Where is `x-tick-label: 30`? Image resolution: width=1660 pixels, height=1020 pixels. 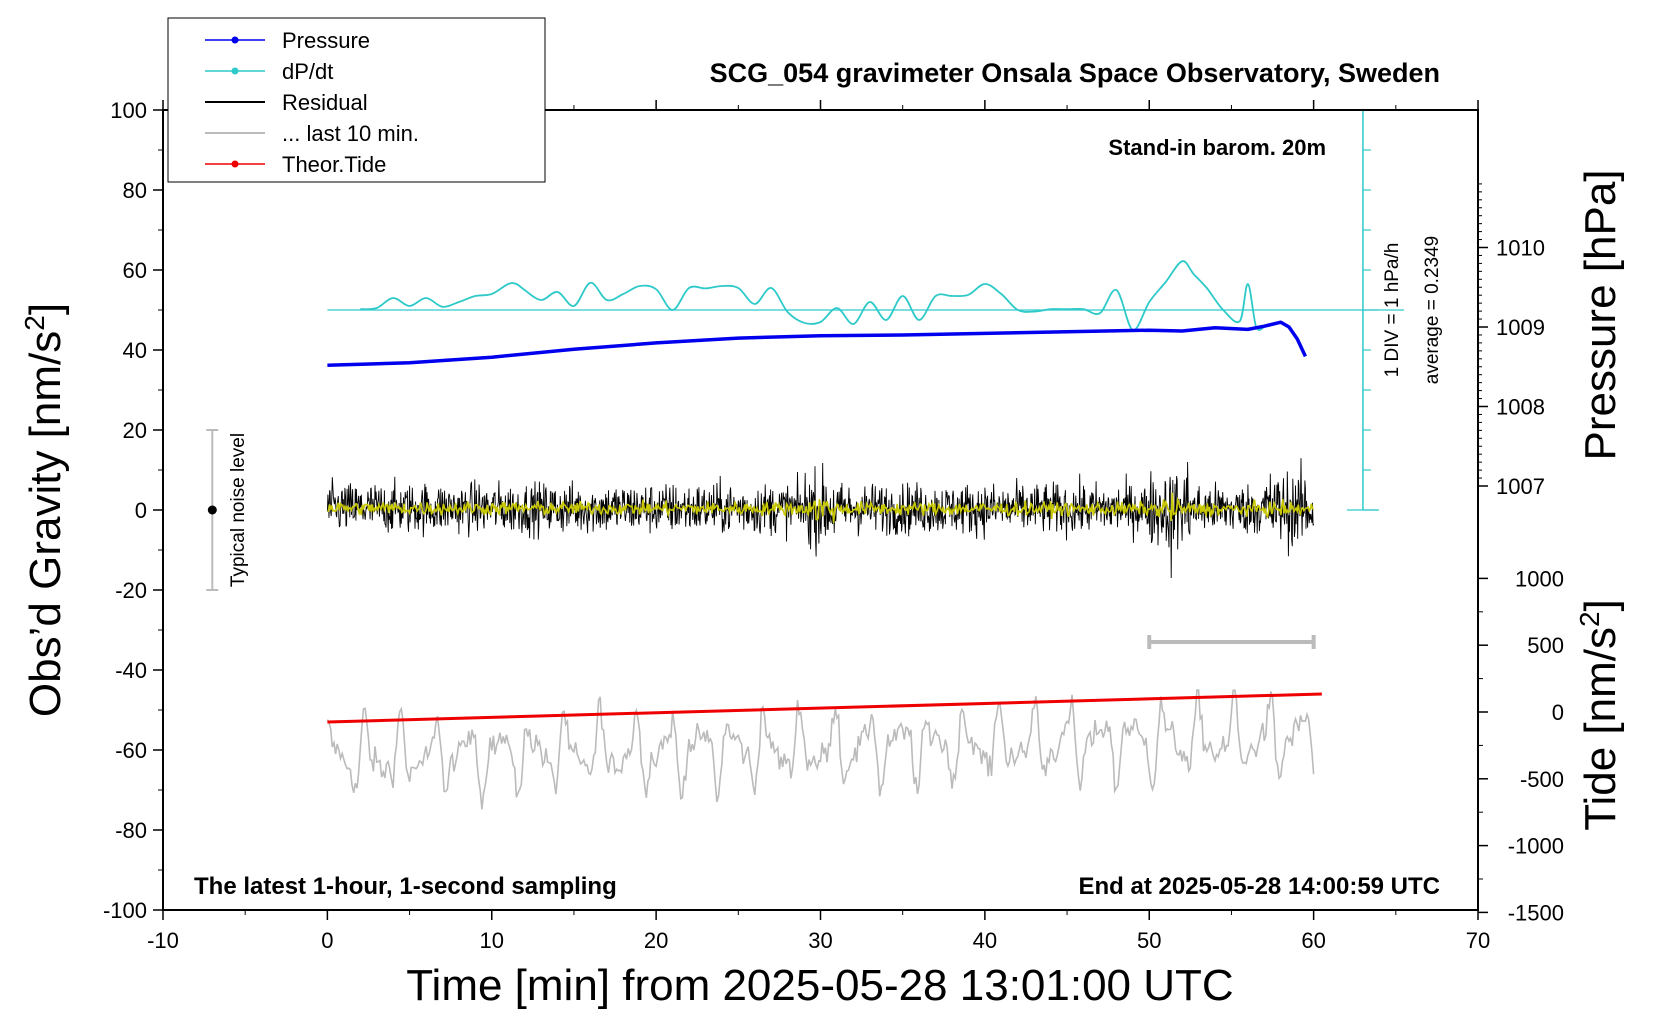
x-tick-label: 30 is located at coordinates (820, 940).